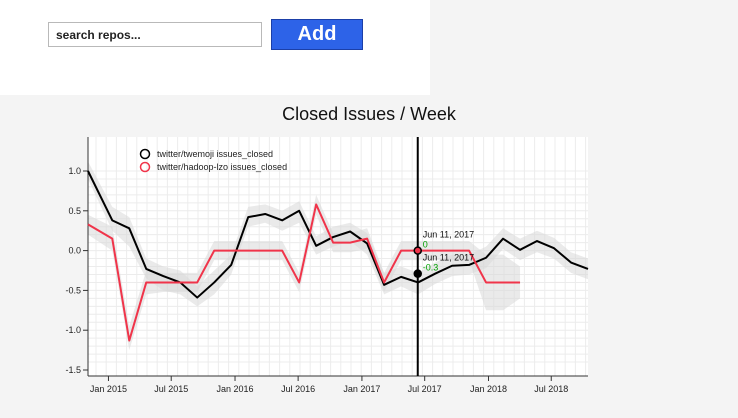 This screenshot has height=418, width=738. What do you see at coordinates (171, 389) in the screenshot?
I see `x-tick-label: Jul 2015` at bounding box center [171, 389].